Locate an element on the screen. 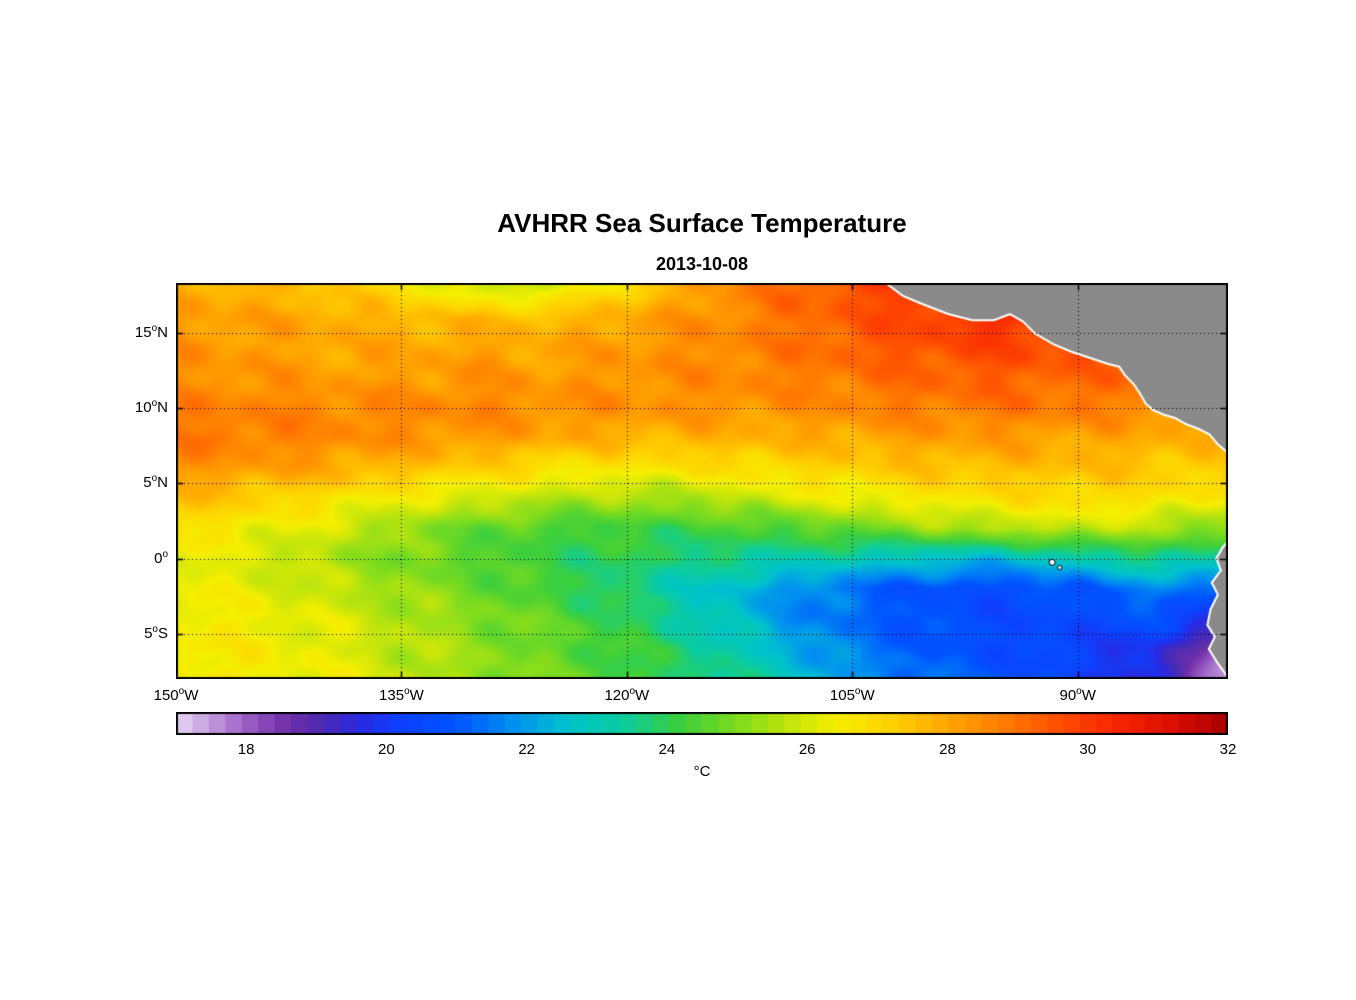  x-axis-tick-label: 120oW is located at coordinates (627, 695).